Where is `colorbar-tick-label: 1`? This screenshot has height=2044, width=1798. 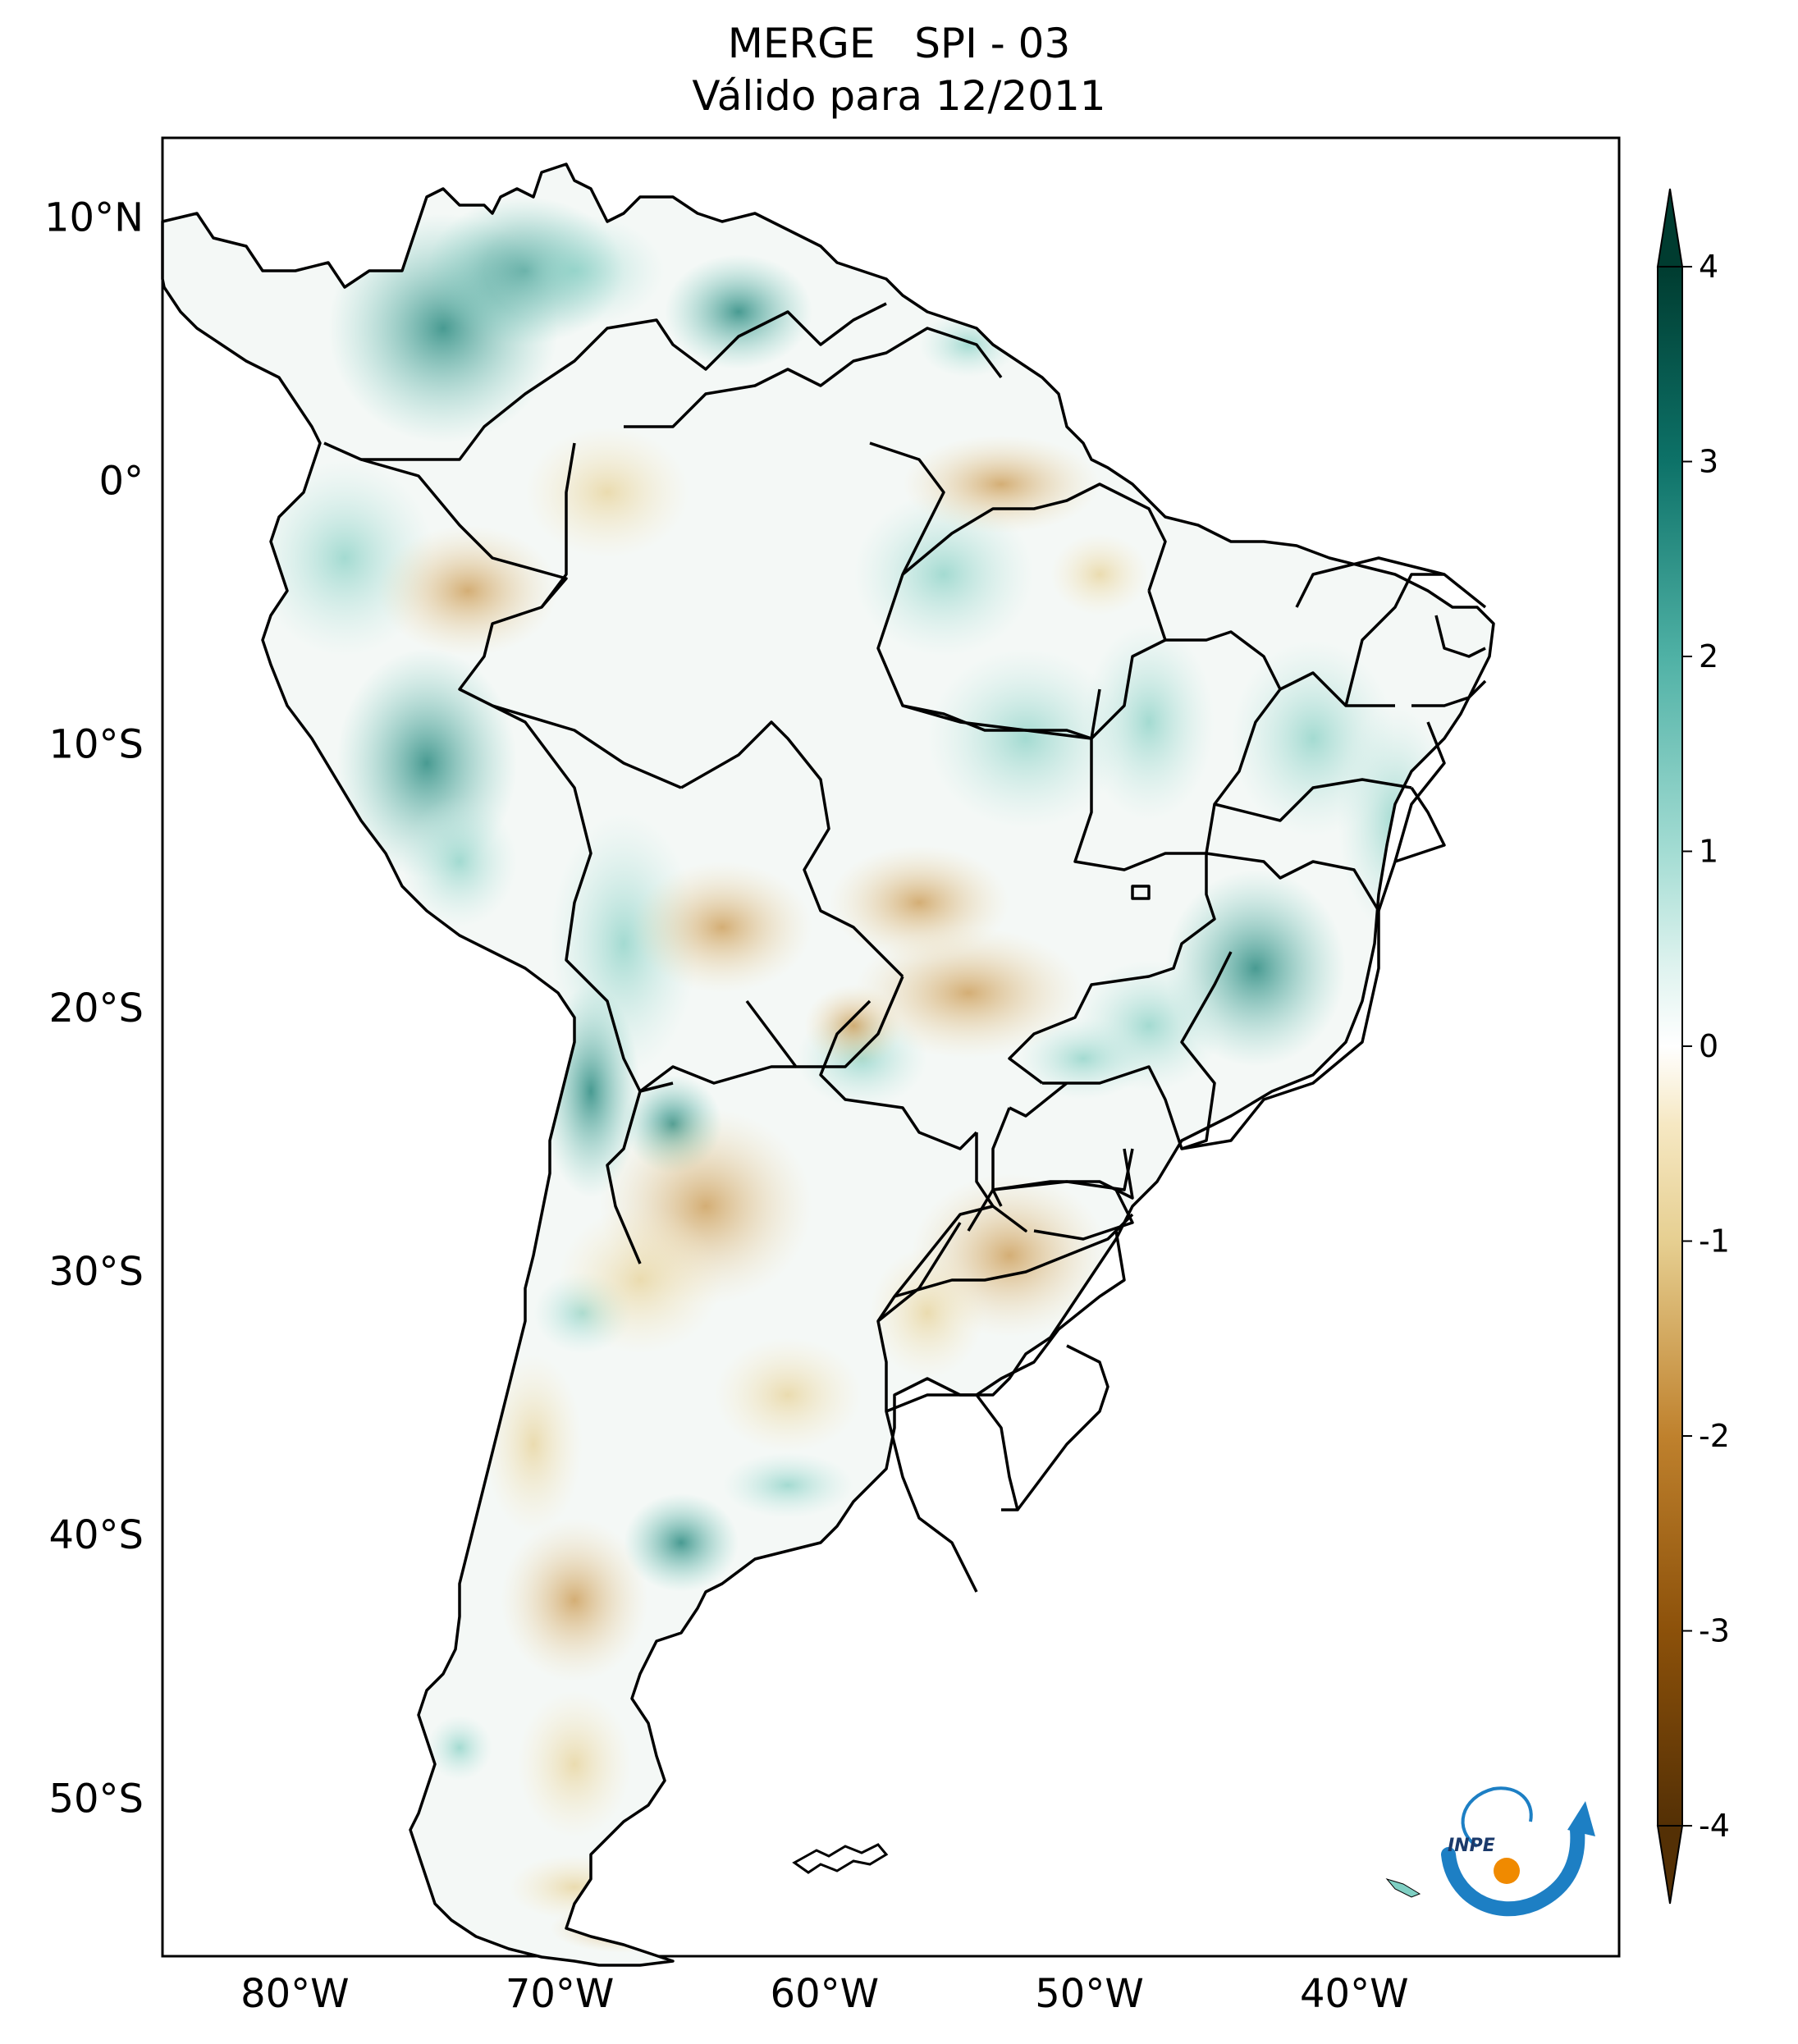 colorbar-tick-label: 1 is located at coordinates (1708, 852).